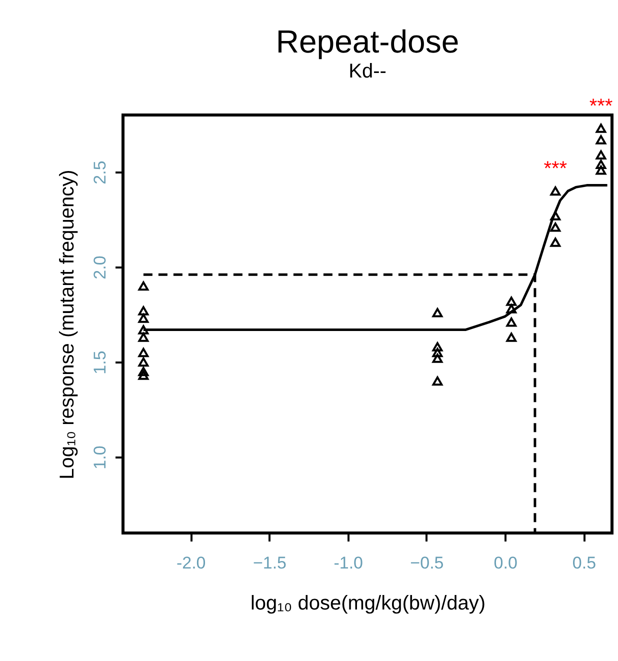 The height and width of the screenshot is (661, 618). Describe the element at coordinates (368, 41) in the screenshot. I see `chart-title: Repeat-dose` at that location.